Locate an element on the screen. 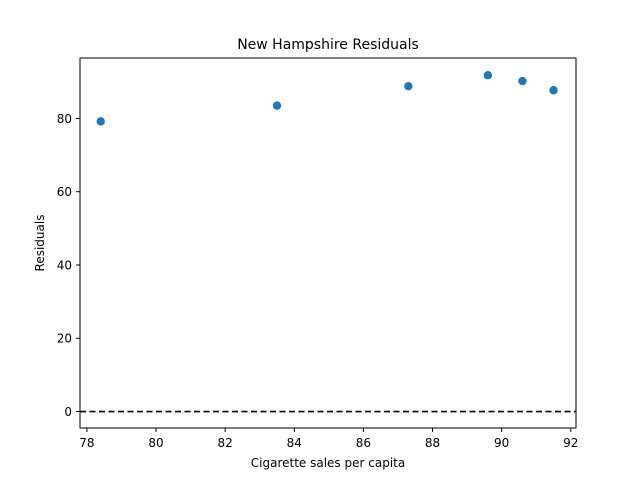 This screenshot has height=480, width=640. y-tick-label: 80 is located at coordinates (64, 119).